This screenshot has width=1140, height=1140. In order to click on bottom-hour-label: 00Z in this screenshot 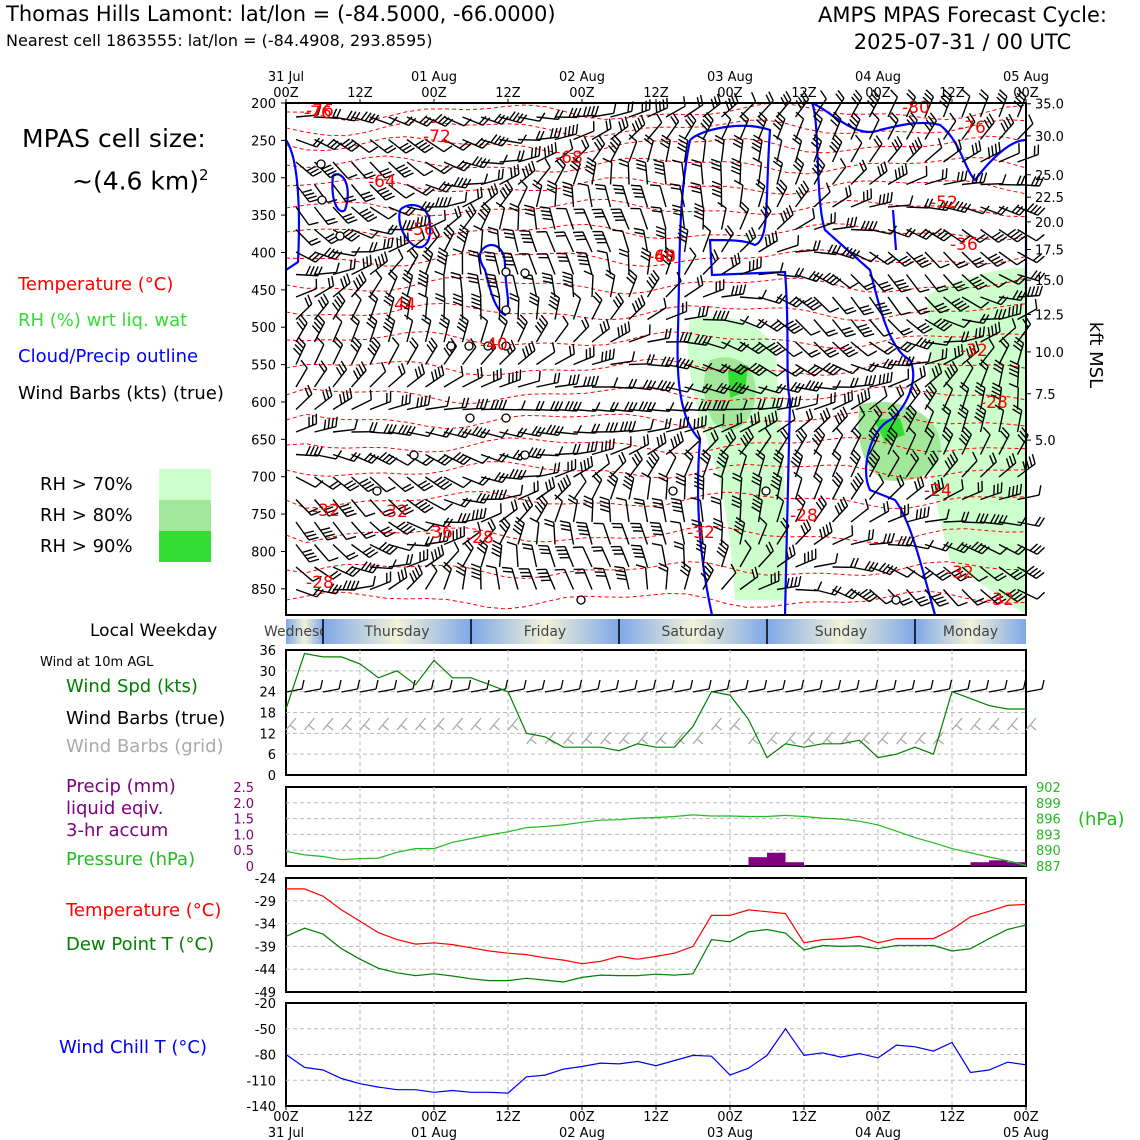, I will do `click(730, 1117)`.